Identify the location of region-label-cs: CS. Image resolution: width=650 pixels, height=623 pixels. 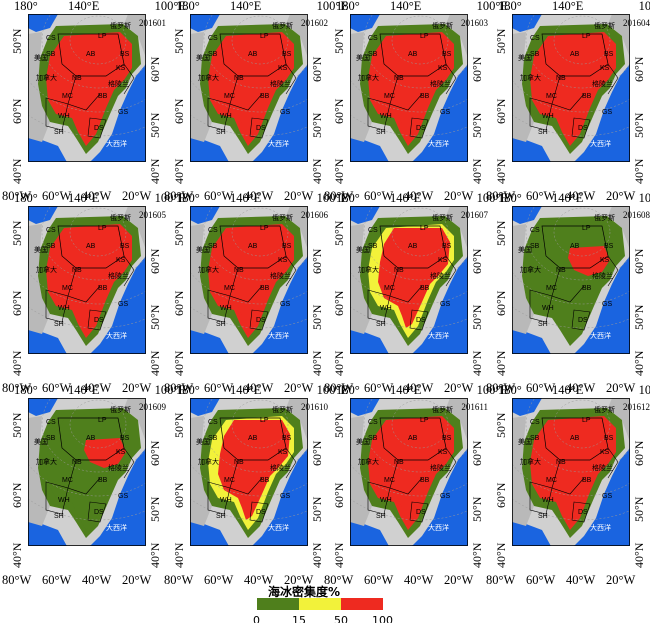
(373, 38).